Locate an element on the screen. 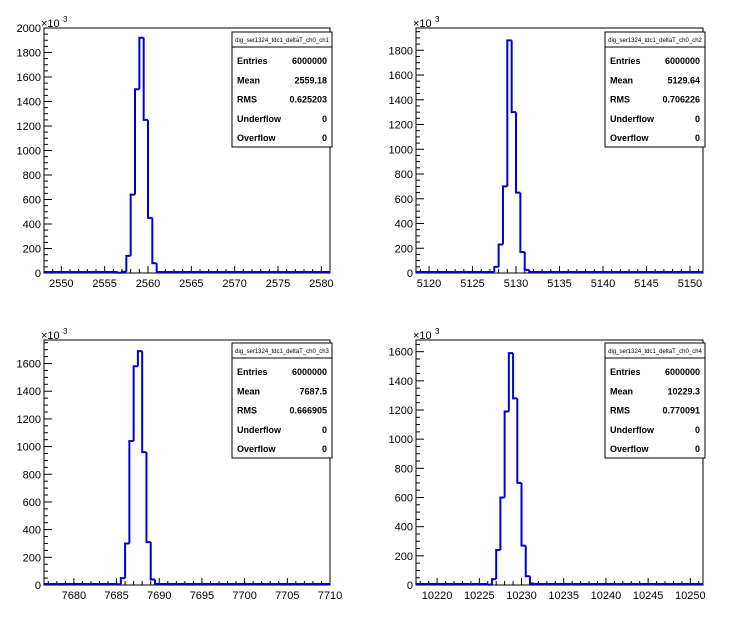 The width and height of the screenshot is (746, 622). x-tick-label: 10245 is located at coordinates (648, 596).